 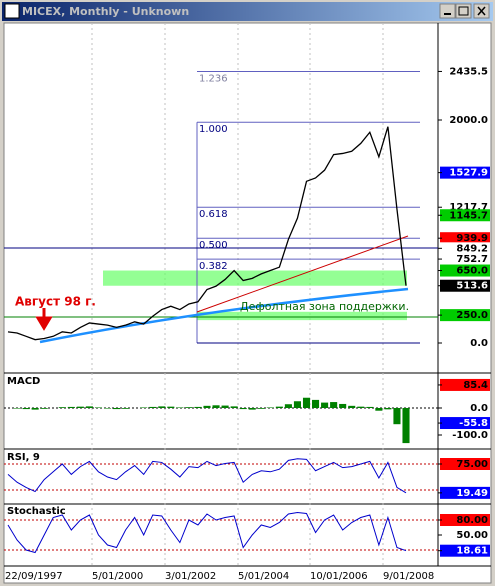 I want to click on axis-label: 85.4, so click(x=475, y=385).